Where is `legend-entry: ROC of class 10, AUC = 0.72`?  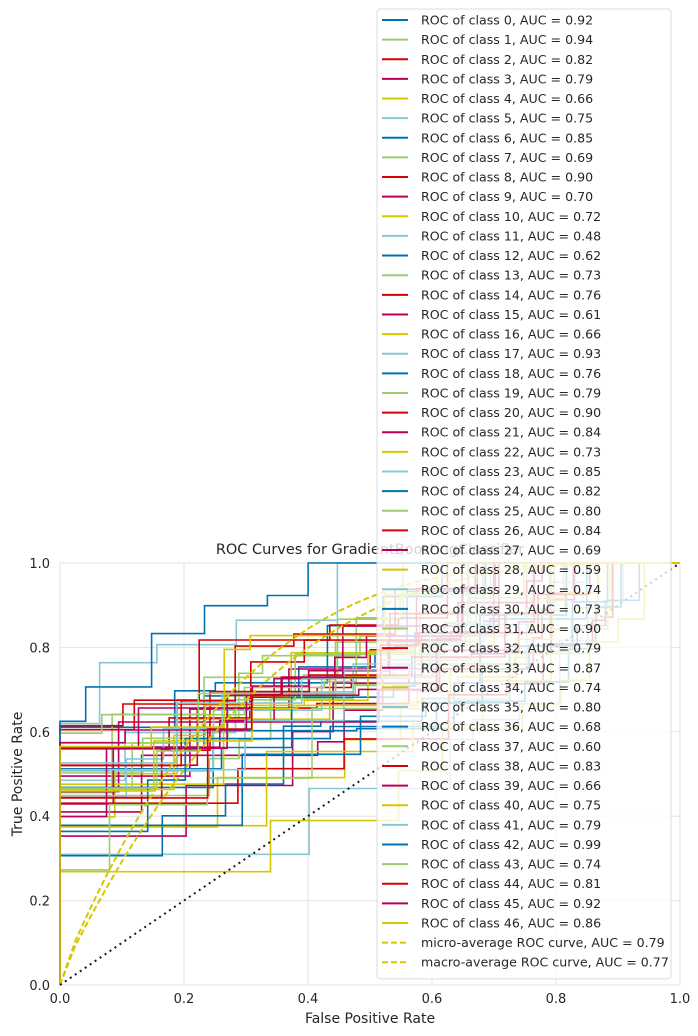 legend-entry: ROC of class 10, AUC = 0.72 is located at coordinates (511, 216).